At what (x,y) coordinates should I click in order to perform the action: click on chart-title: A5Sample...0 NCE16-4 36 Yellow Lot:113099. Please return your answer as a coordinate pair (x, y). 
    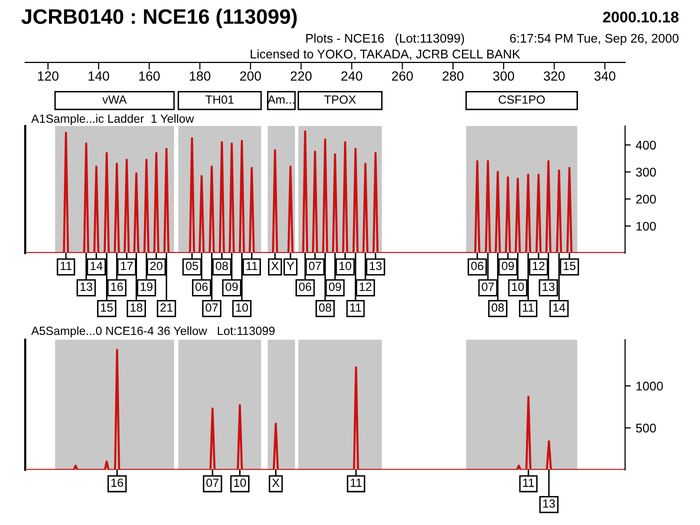
    Looking at the image, I should click on (153, 332).